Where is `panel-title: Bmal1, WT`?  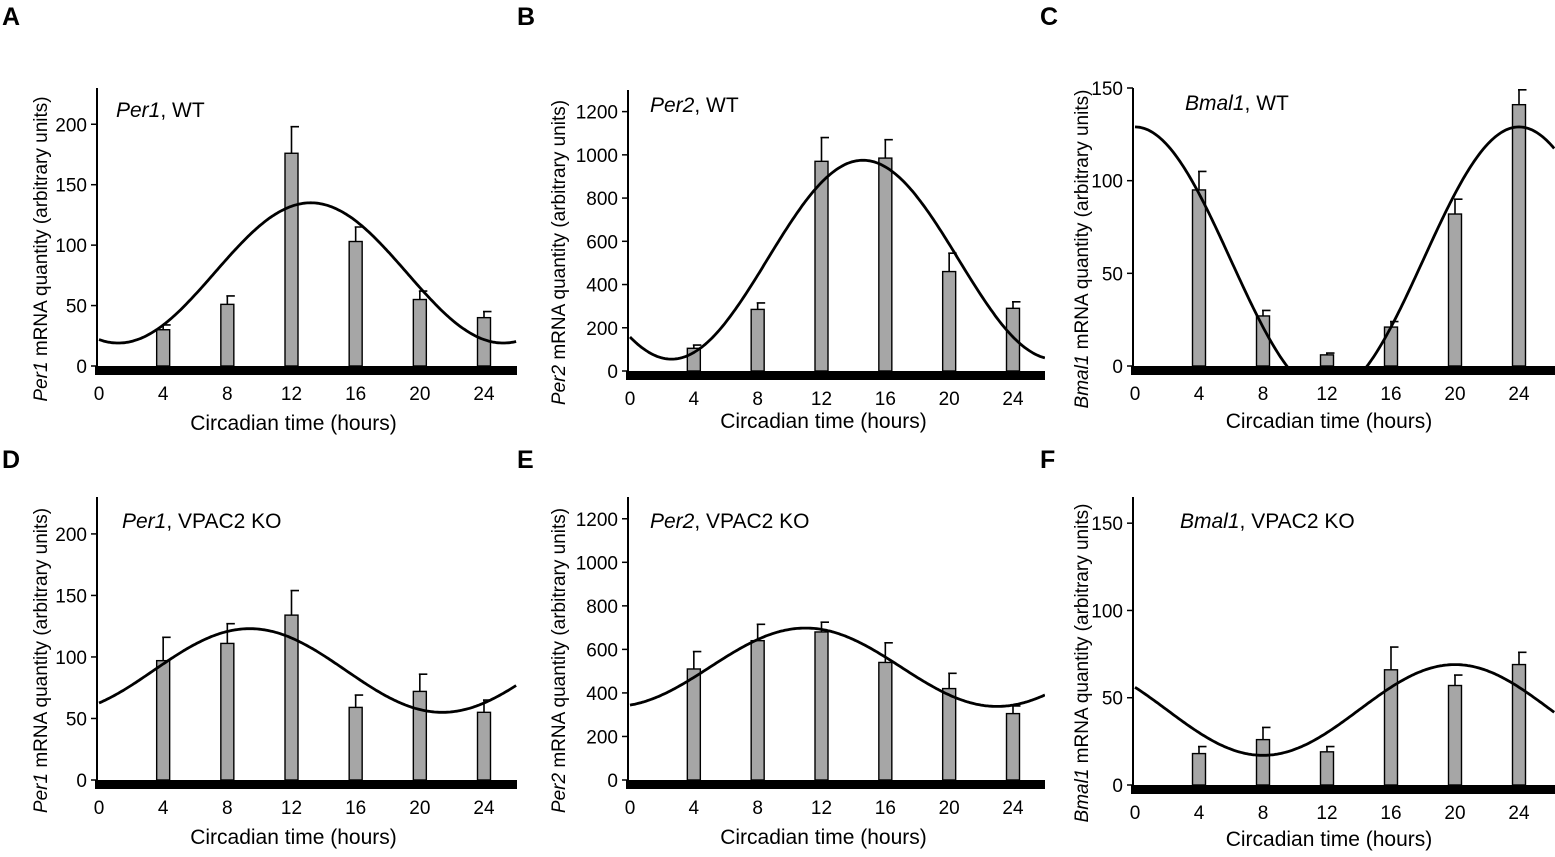 panel-title: Bmal1, WT is located at coordinates (1237, 103).